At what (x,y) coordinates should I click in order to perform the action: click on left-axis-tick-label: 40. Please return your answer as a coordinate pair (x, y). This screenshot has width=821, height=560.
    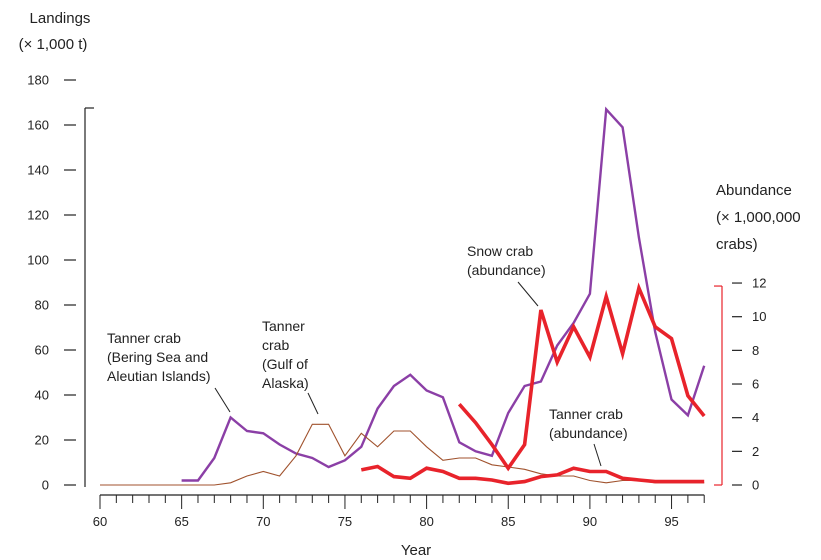
    Looking at the image, I should click on (42, 395).